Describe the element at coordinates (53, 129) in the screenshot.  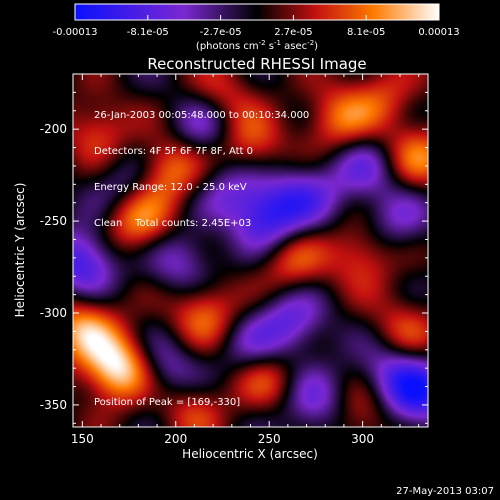
I see `y-tick-label: -200` at that location.